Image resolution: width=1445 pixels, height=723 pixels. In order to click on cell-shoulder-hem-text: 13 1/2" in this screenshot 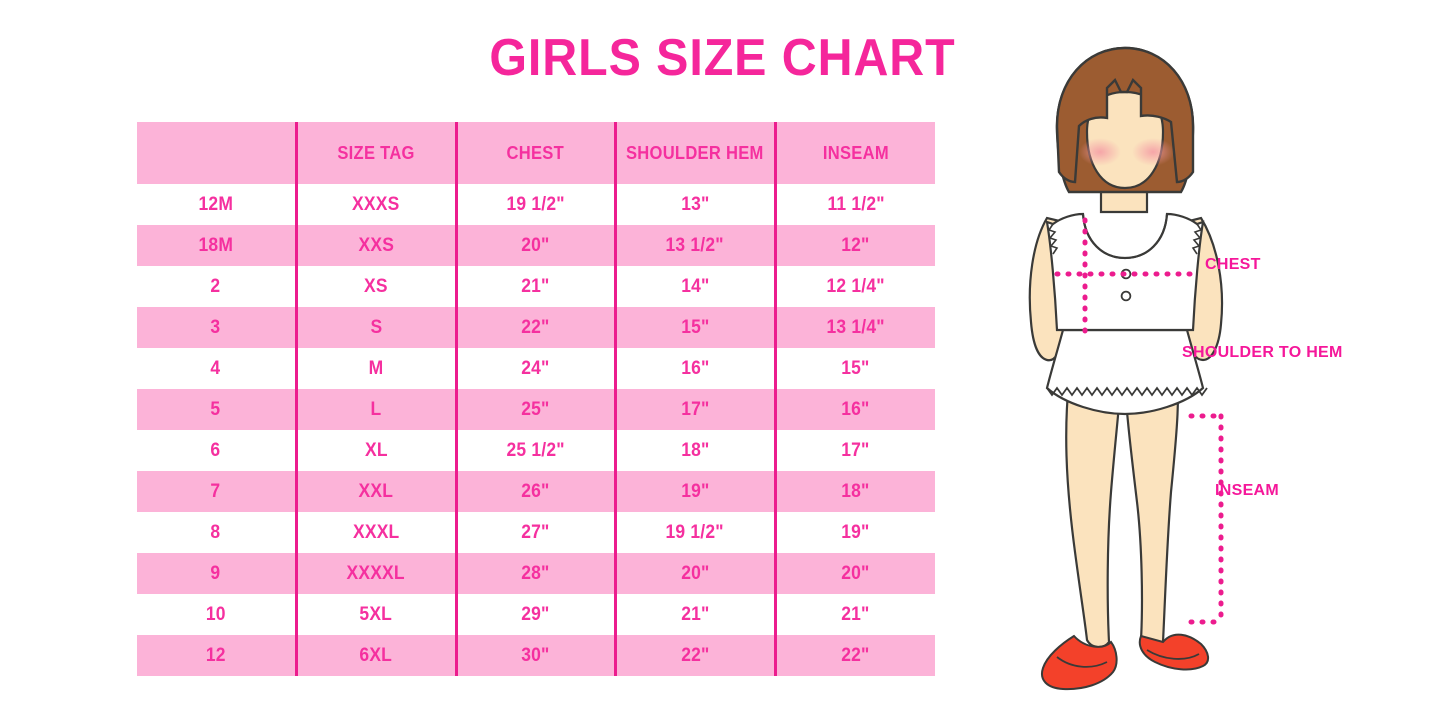, I will do `click(695, 245)`.